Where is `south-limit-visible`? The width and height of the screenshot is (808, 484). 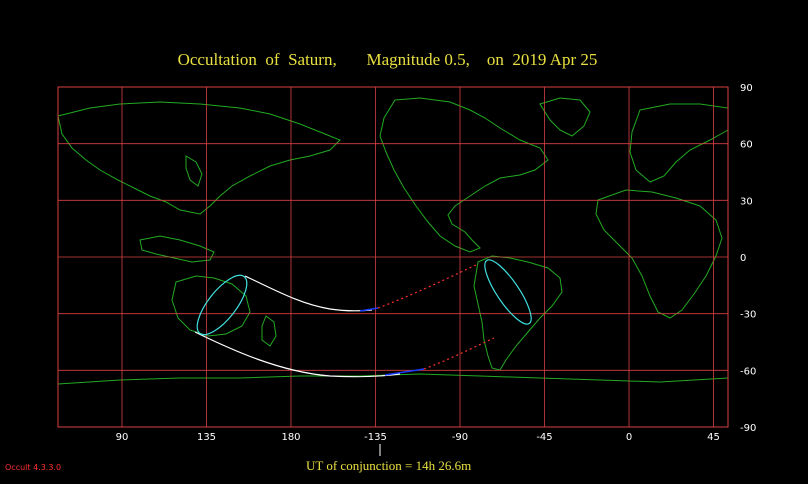 south-limit-visible is located at coordinates (297, 354).